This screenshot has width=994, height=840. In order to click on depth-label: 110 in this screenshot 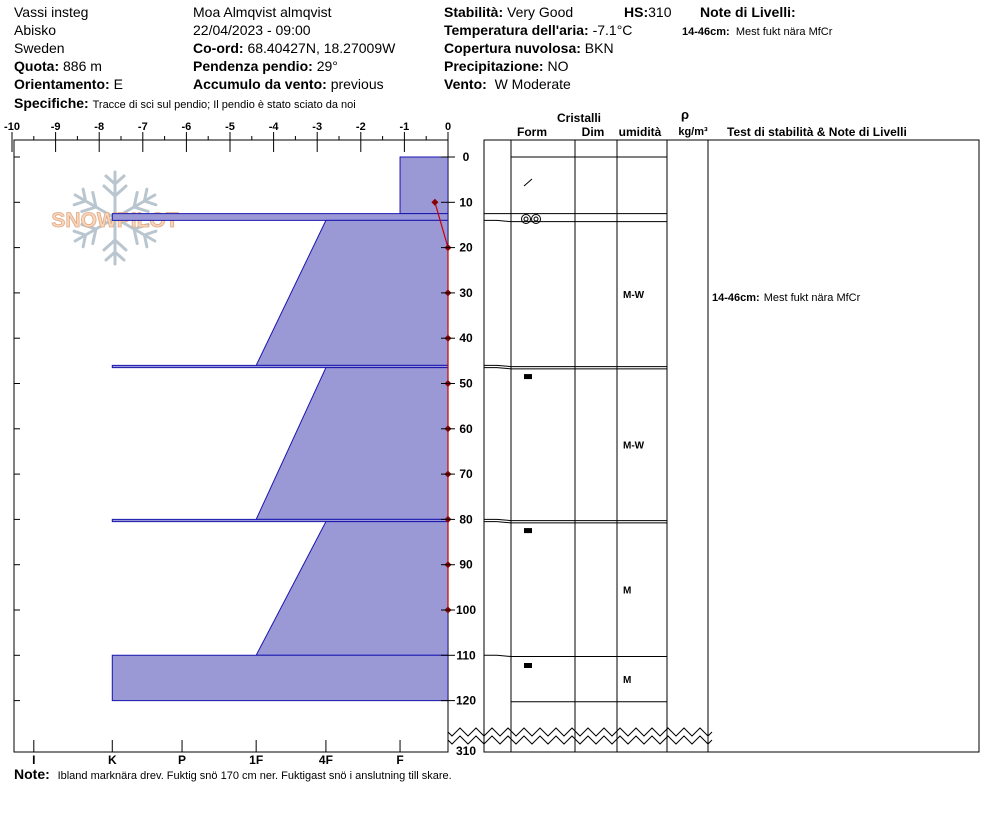, I will do `click(466, 655)`.